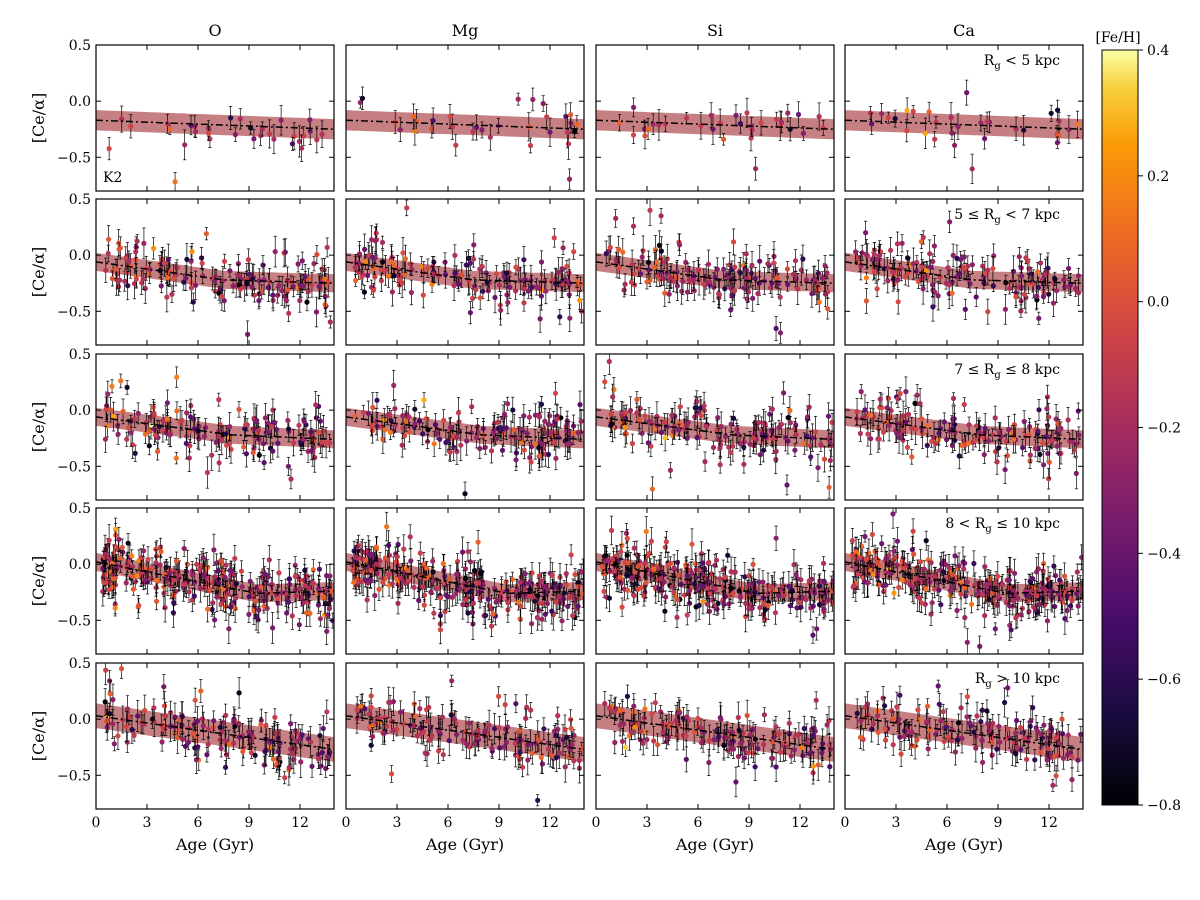  I want to click on y-tick-label: 0.5, so click(80, 200).